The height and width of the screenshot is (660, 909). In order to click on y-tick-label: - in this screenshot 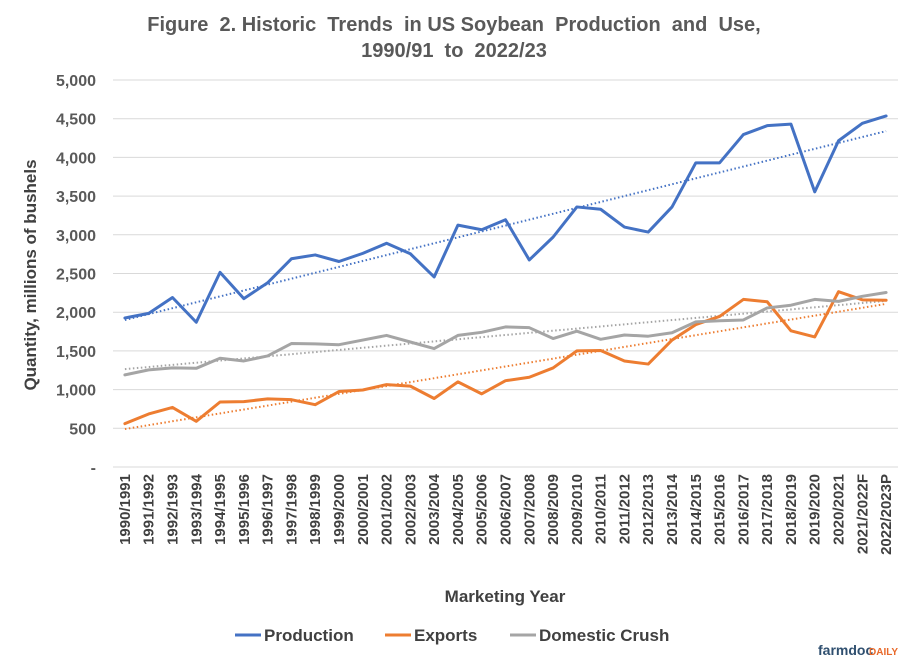, I will do `click(93, 468)`.